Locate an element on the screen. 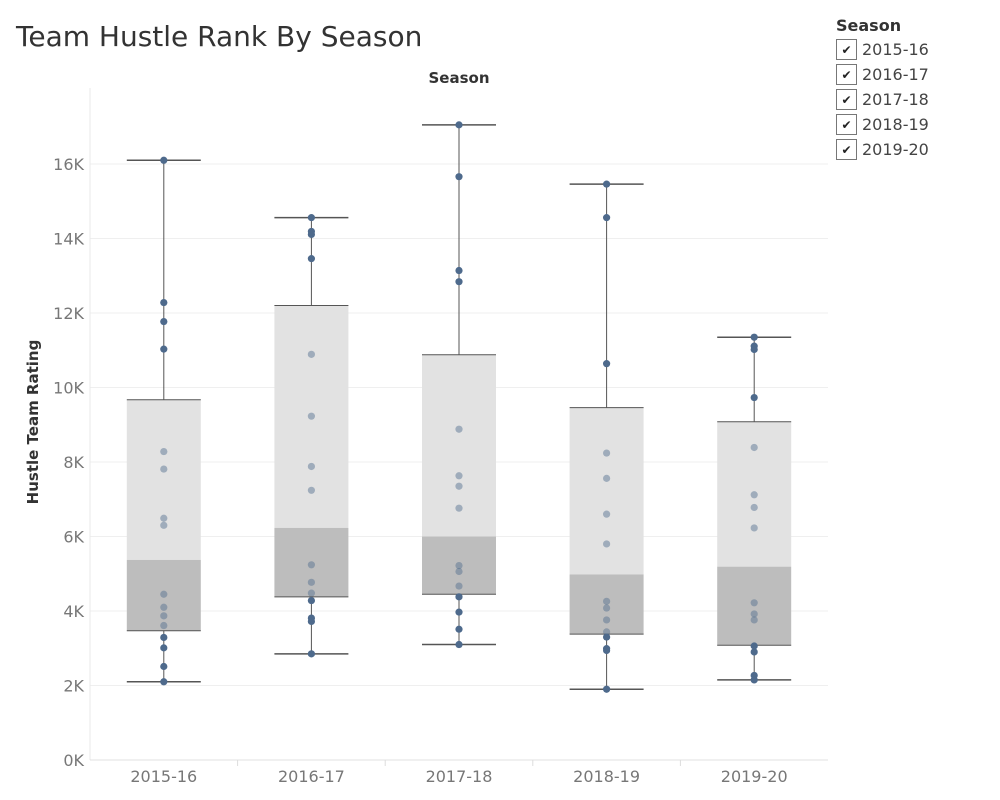 This screenshot has width=1000, height=800. legend-item-2018-19: ✔ 2018-19 is located at coordinates (911, 124).